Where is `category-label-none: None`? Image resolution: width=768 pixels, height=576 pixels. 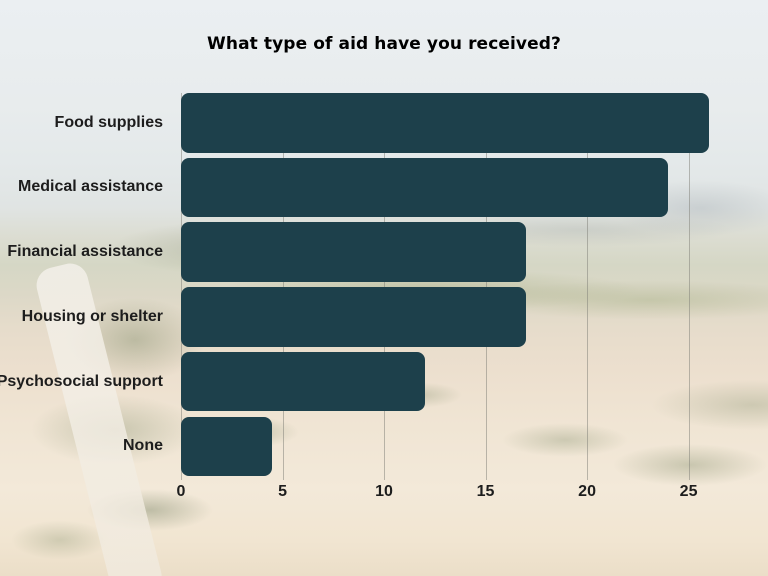
category-label-none: None is located at coordinates (143, 446).